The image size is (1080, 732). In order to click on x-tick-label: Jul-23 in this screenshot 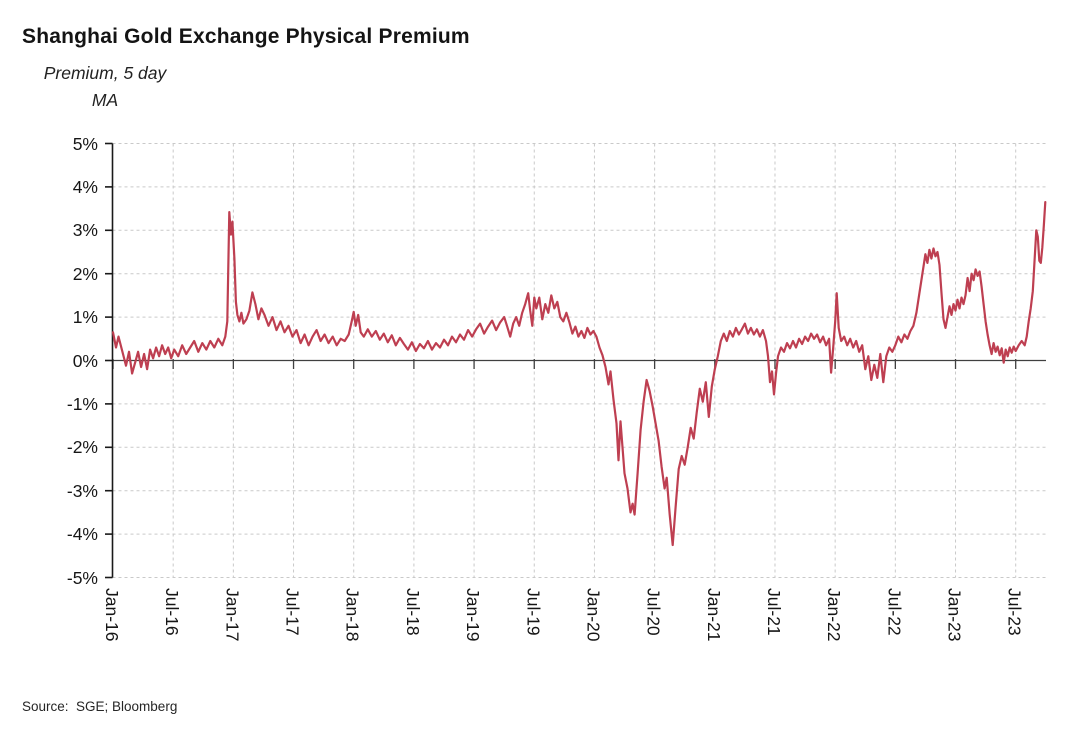, I will do `click(1014, 612)`.